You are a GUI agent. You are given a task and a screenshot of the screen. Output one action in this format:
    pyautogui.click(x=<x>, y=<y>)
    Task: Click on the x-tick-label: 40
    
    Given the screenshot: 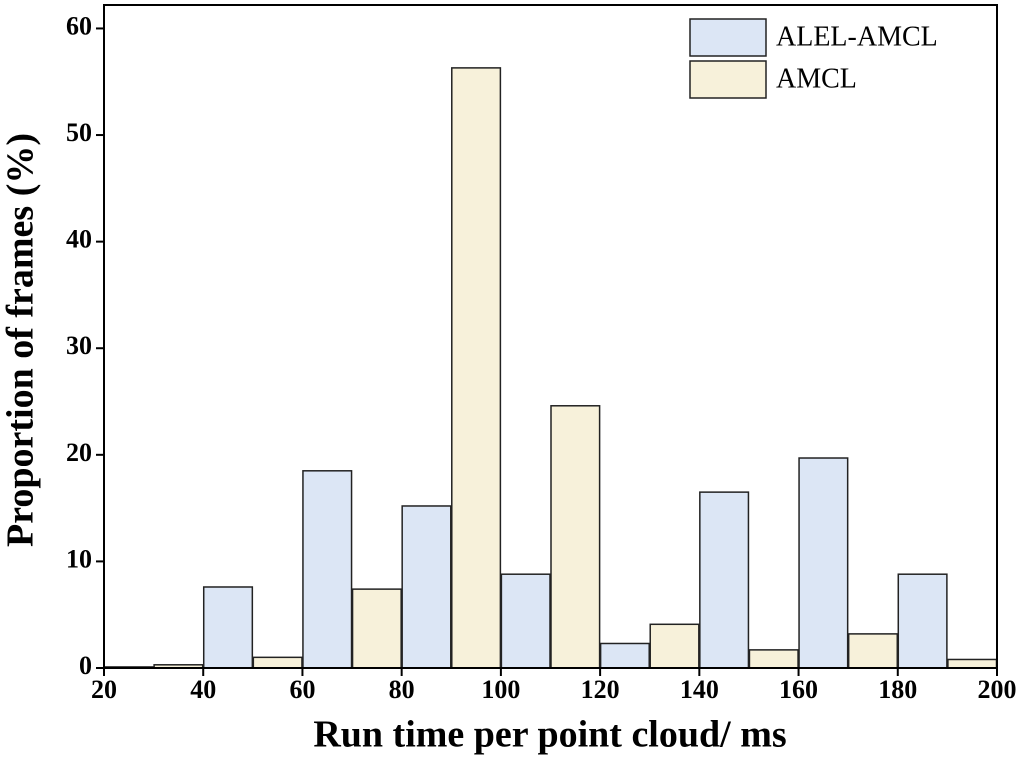 What is the action you would take?
    pyautogui.click(x=203, y=689)
    